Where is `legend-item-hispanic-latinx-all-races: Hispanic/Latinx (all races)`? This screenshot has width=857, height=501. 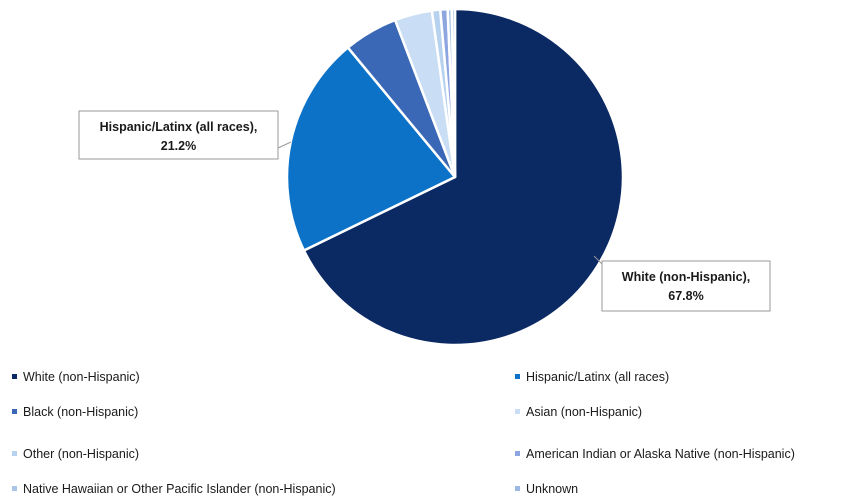 legend-item-hispanic-latinx-all-races: Hispanic/Latinx (all races) is located at coordinates (592, 377).